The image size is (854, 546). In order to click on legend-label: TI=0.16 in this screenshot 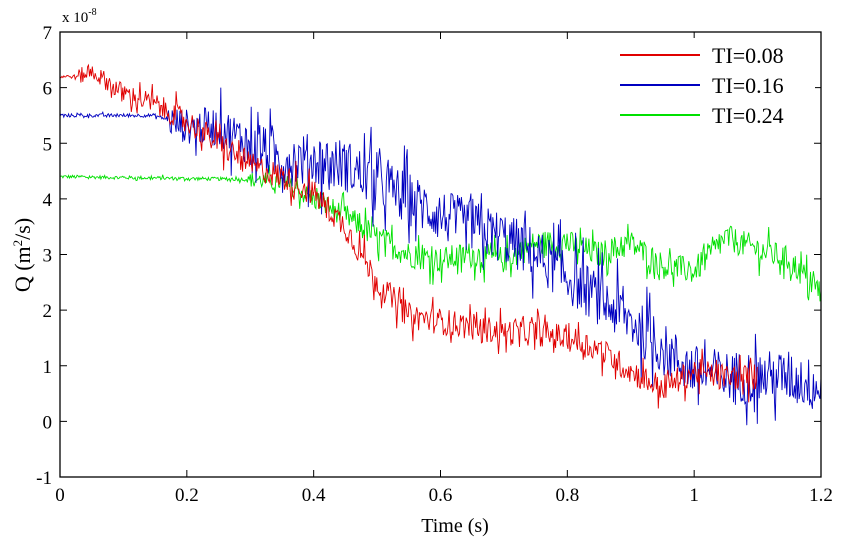, I will do `click(748, 85)`.